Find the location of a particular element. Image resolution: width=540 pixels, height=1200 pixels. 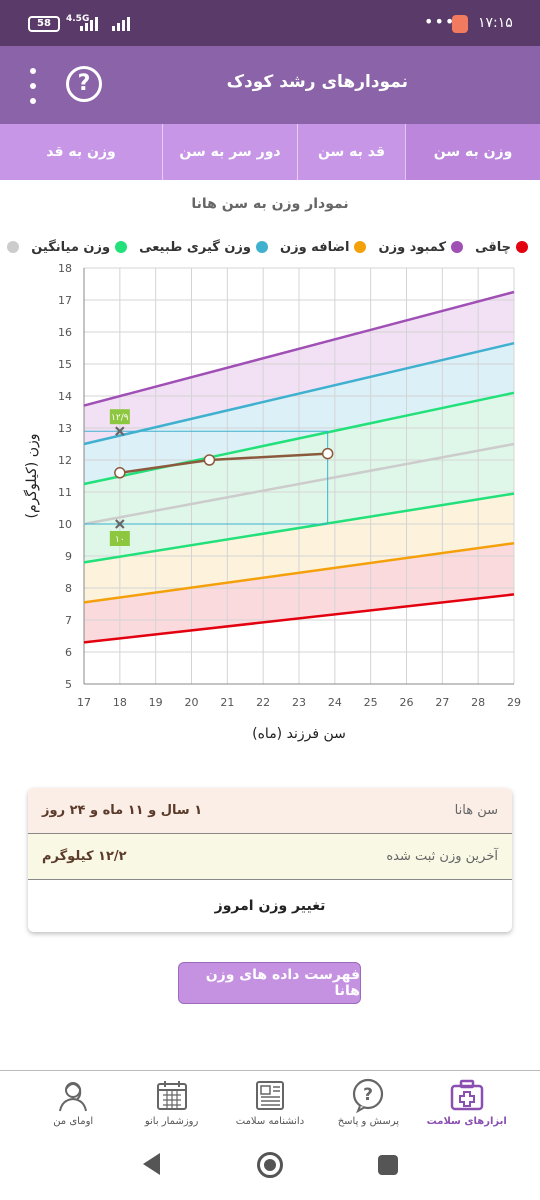

signal-icon is located at coordinates (89, 24).